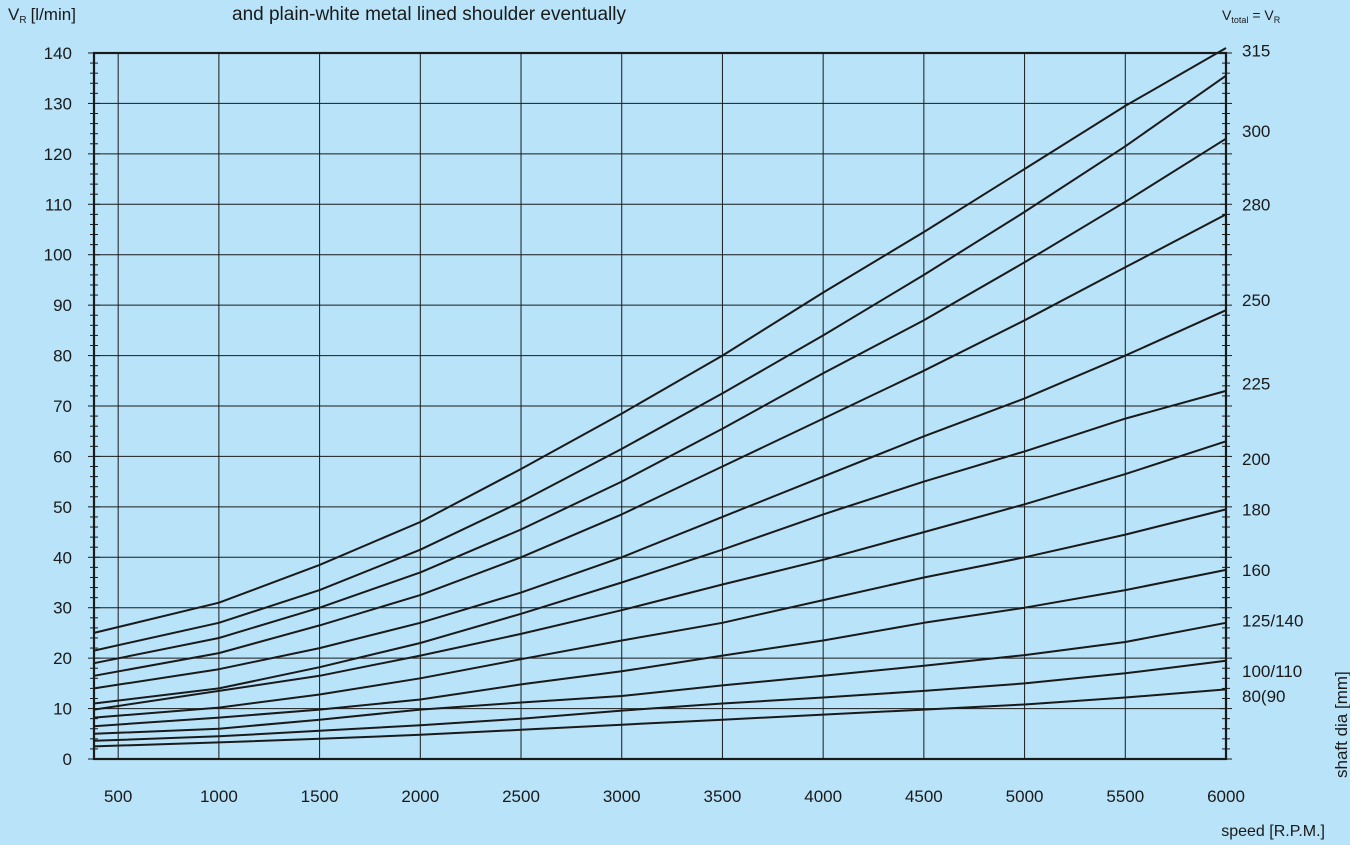 The width and height of the screenshot is (1350, 845). I want to click on y-tick-label: 70, so click(62, 406).